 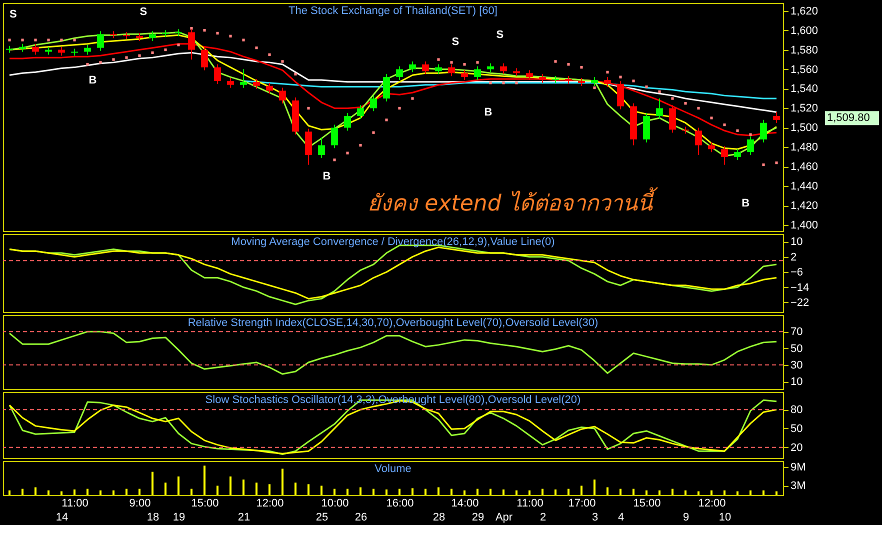 I want to click on y-tick-label: 1,580, so click(x=804, y=50).